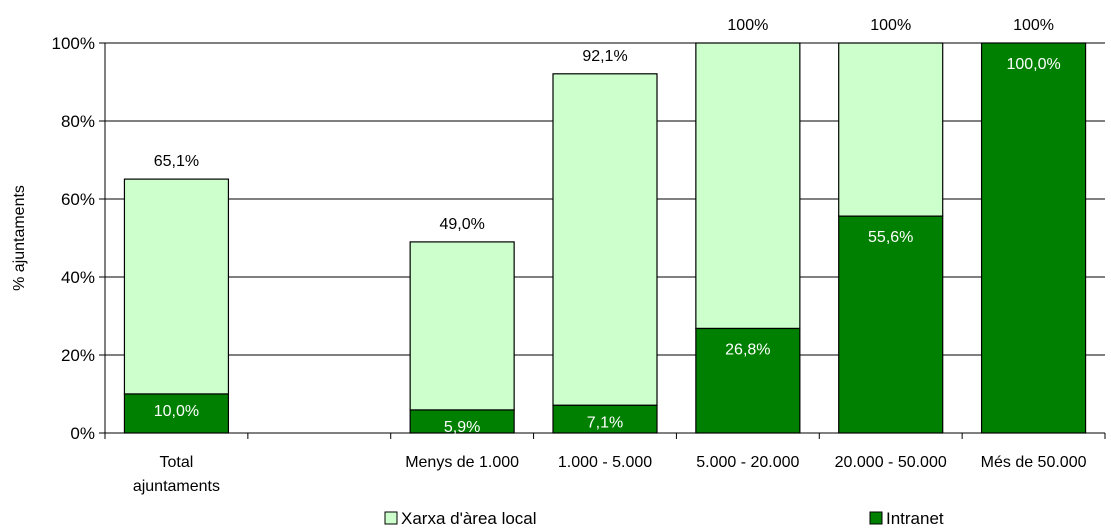 This screenshot has width=1111, height=531. Describe the element at coordinates (605, 462) in the screenshot. I see `x-tick-label: 1.000 - 5.000` at that location.